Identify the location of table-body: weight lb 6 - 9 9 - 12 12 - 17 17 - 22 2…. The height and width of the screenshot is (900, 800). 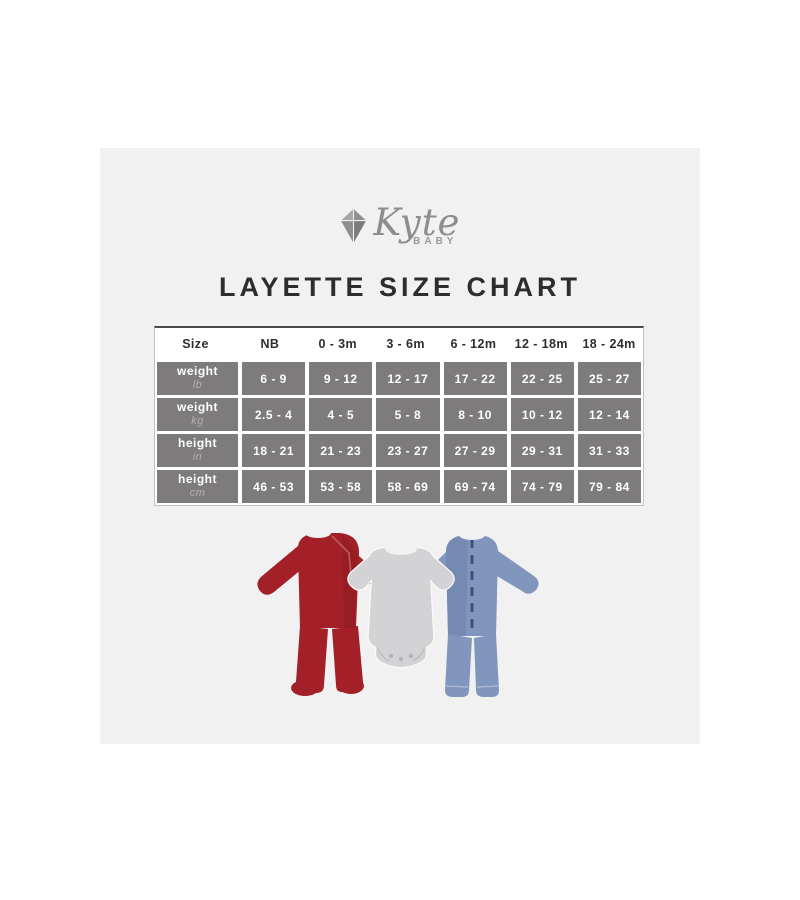
(399, 432).